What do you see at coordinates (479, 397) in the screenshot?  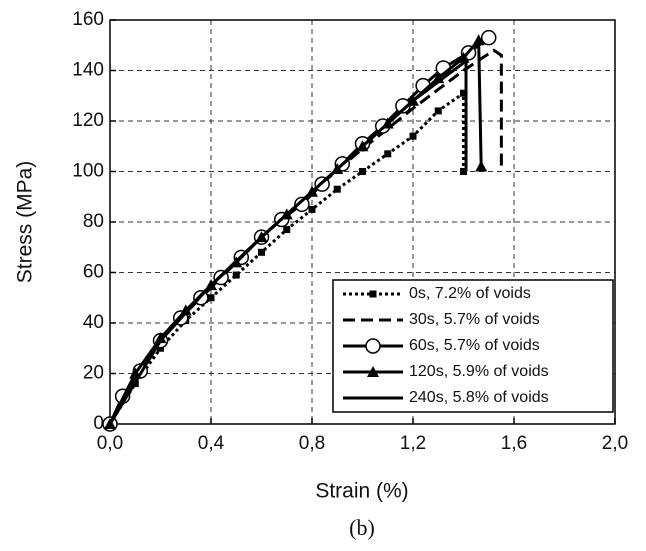 I see `legend-label: 240s, 5.8% of voids` at bounding box center [479, 397].